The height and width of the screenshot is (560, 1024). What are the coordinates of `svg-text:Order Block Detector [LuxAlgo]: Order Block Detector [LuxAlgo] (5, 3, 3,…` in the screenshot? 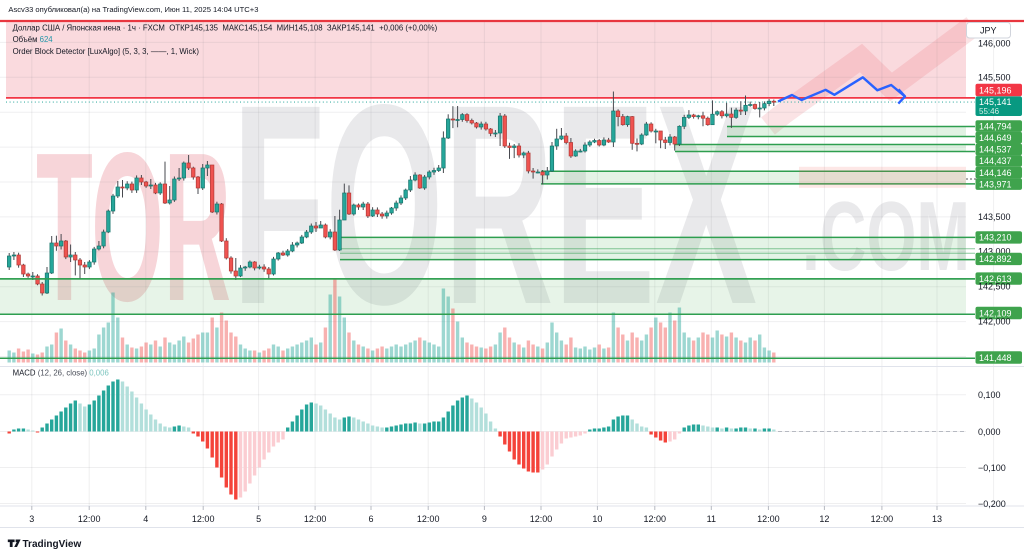 It's located at (106, 51).